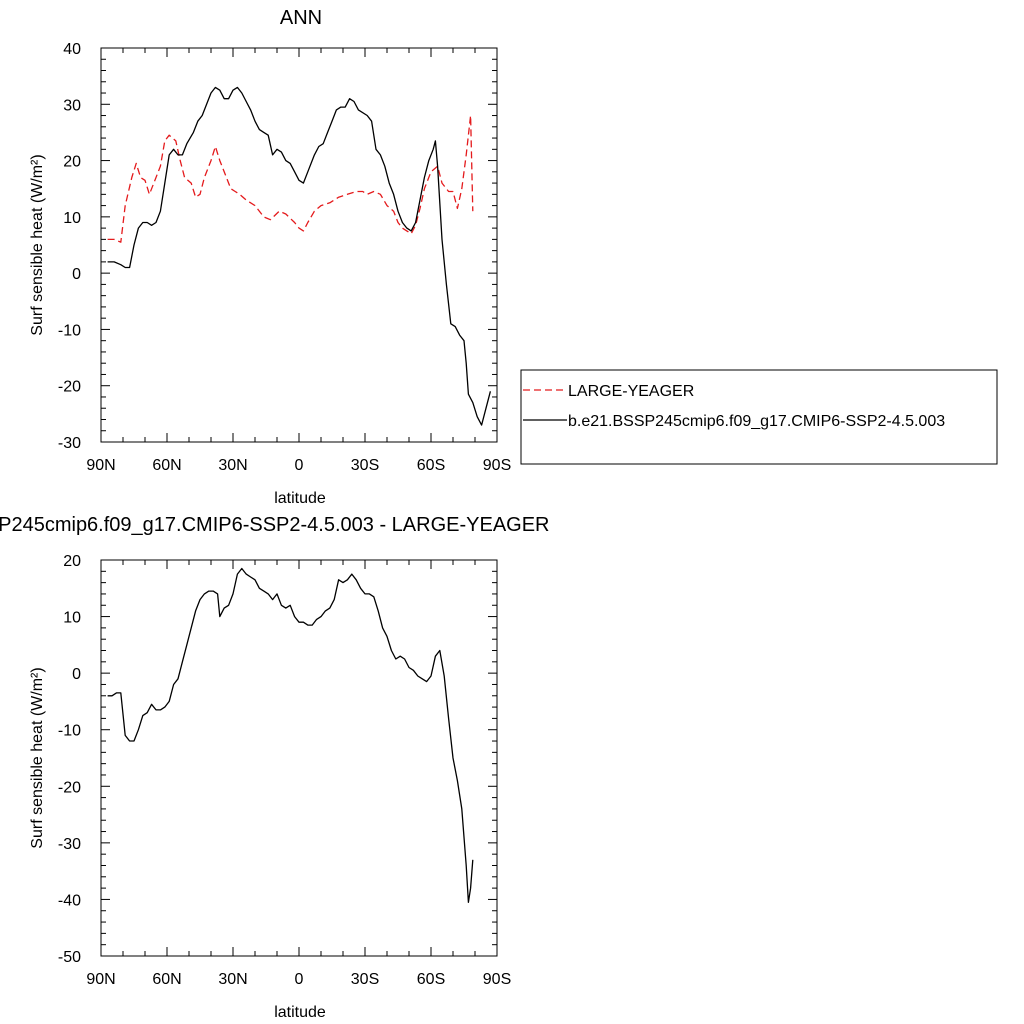 Image resolution: width=1024 pixels, height=1024 pixels. Describe the element at coordinates (497, 979) in the screenshot. I see `x-tick-label-bottom: 90S` at that location.